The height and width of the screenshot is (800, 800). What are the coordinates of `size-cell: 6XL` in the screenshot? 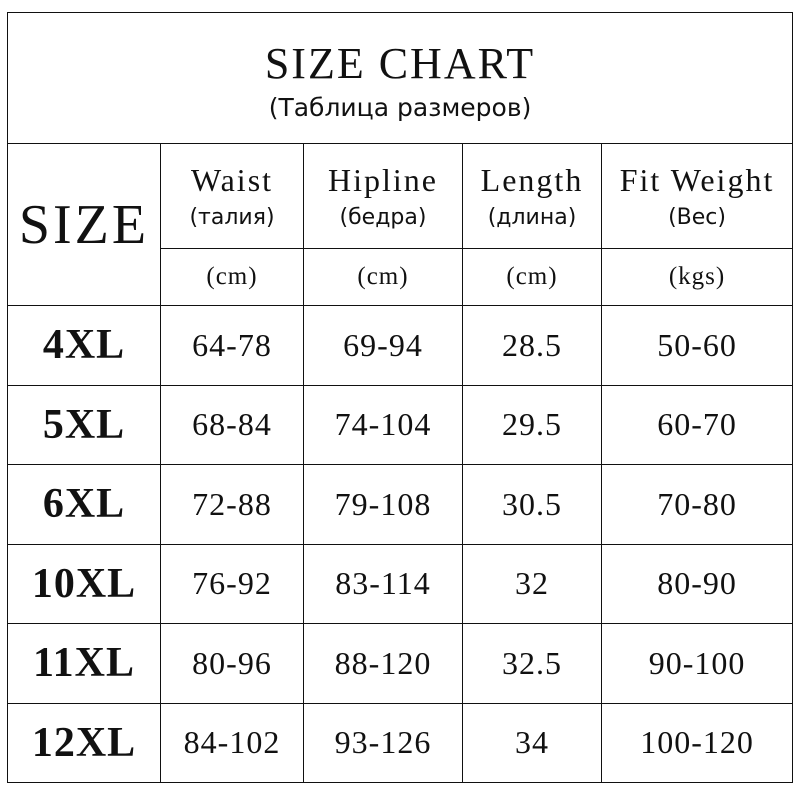 It's located at (84, 504).